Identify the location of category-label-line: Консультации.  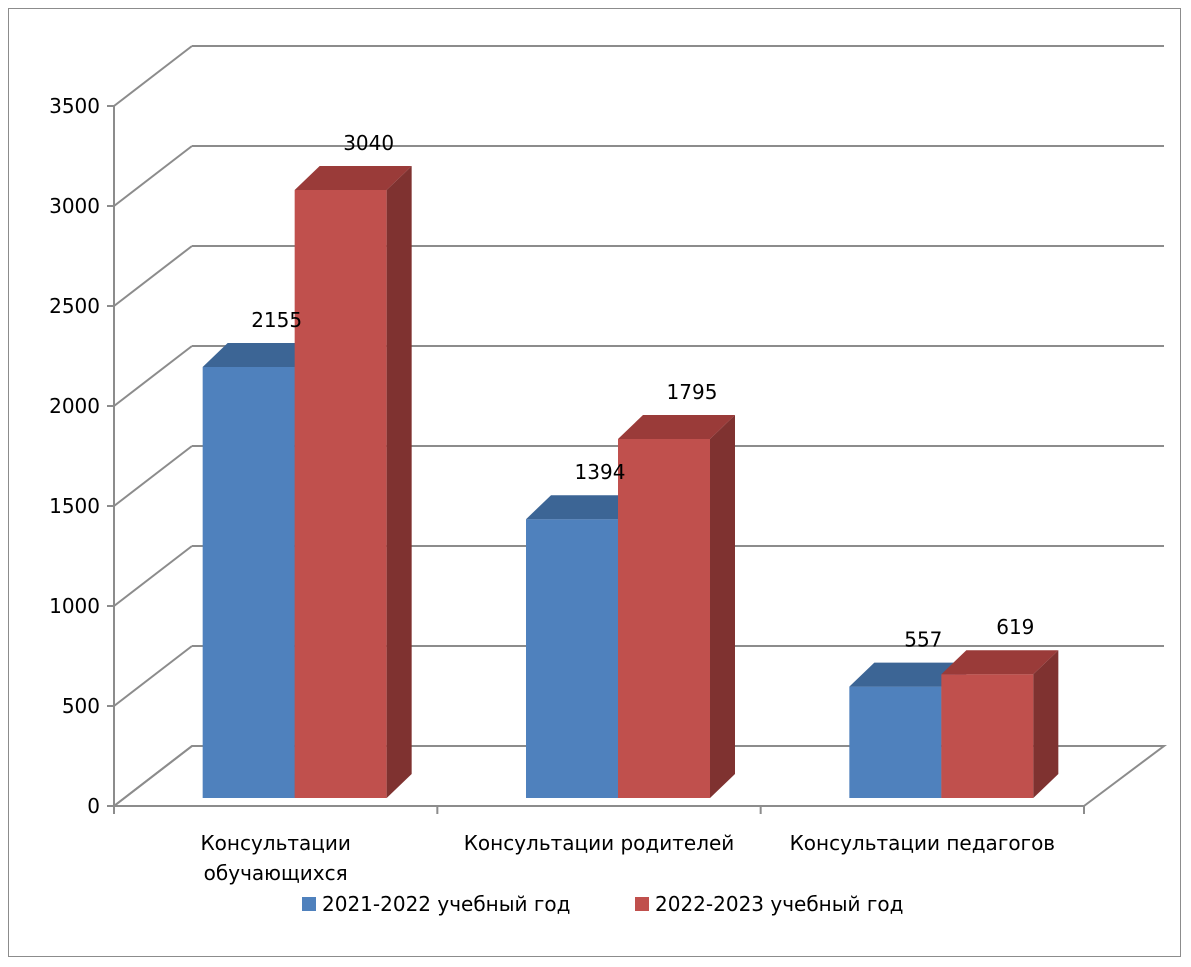
(275, 843).